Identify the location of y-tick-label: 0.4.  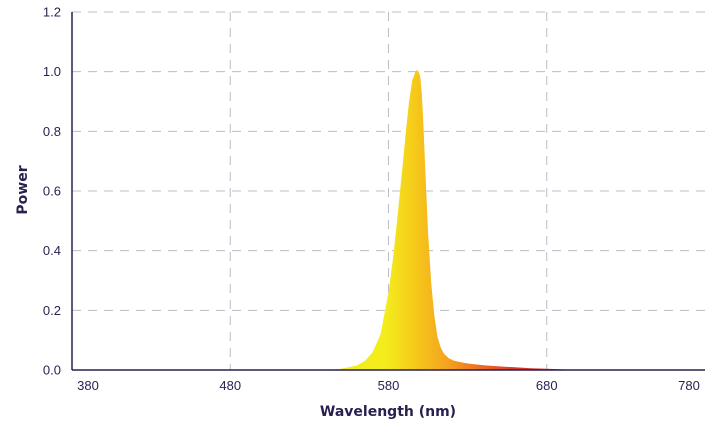
(52, 250).